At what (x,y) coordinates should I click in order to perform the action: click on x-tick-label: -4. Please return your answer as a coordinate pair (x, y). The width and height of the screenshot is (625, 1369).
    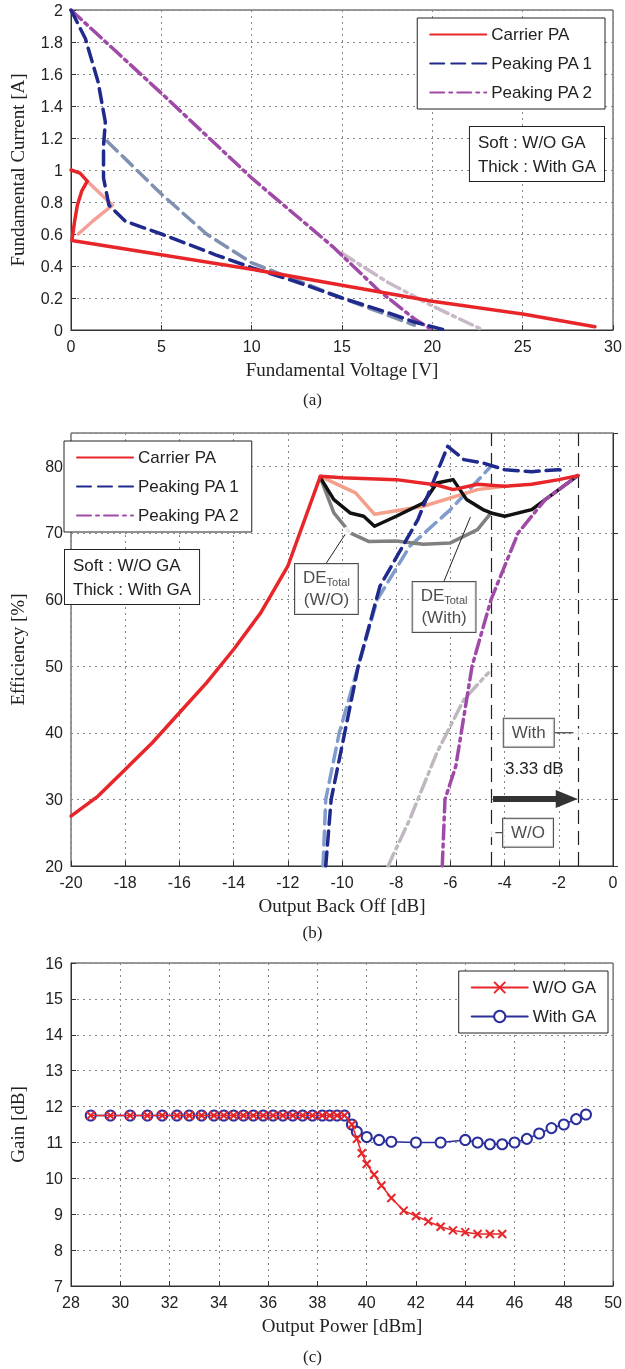
    Looking at the image, I should click on (504, 882).